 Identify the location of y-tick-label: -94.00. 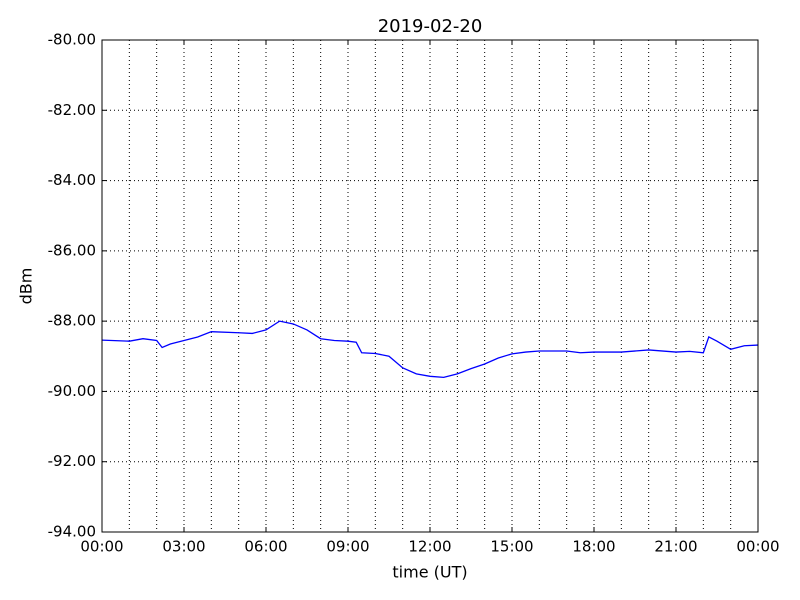
(72, 532).